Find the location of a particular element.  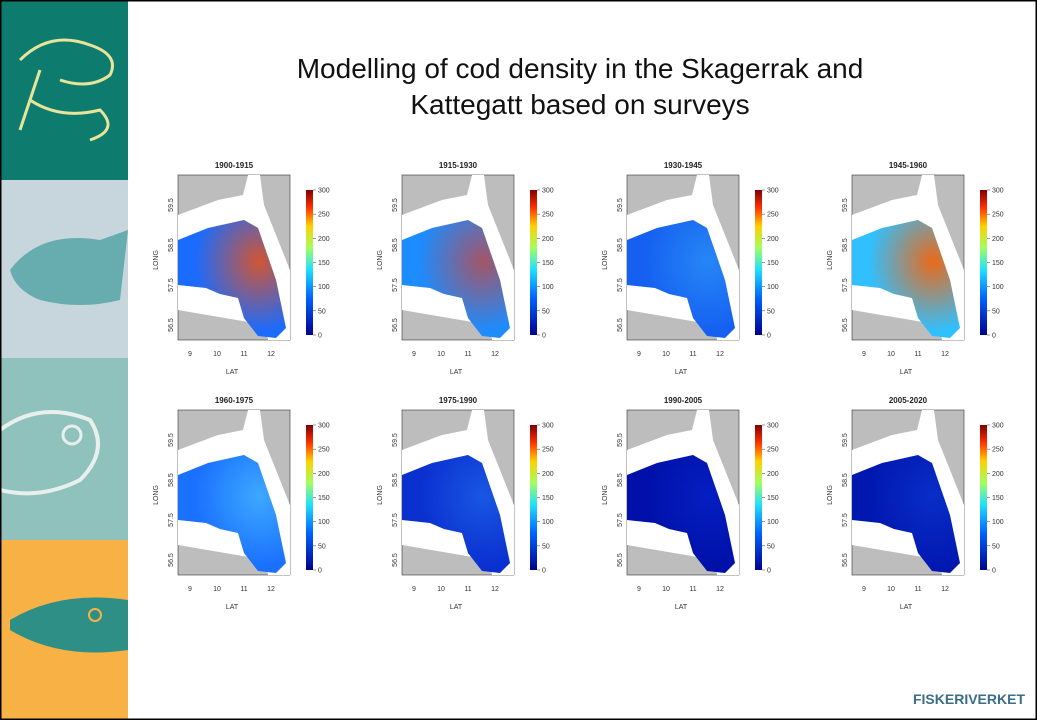

sidebar is located at coordinates (64, 360).